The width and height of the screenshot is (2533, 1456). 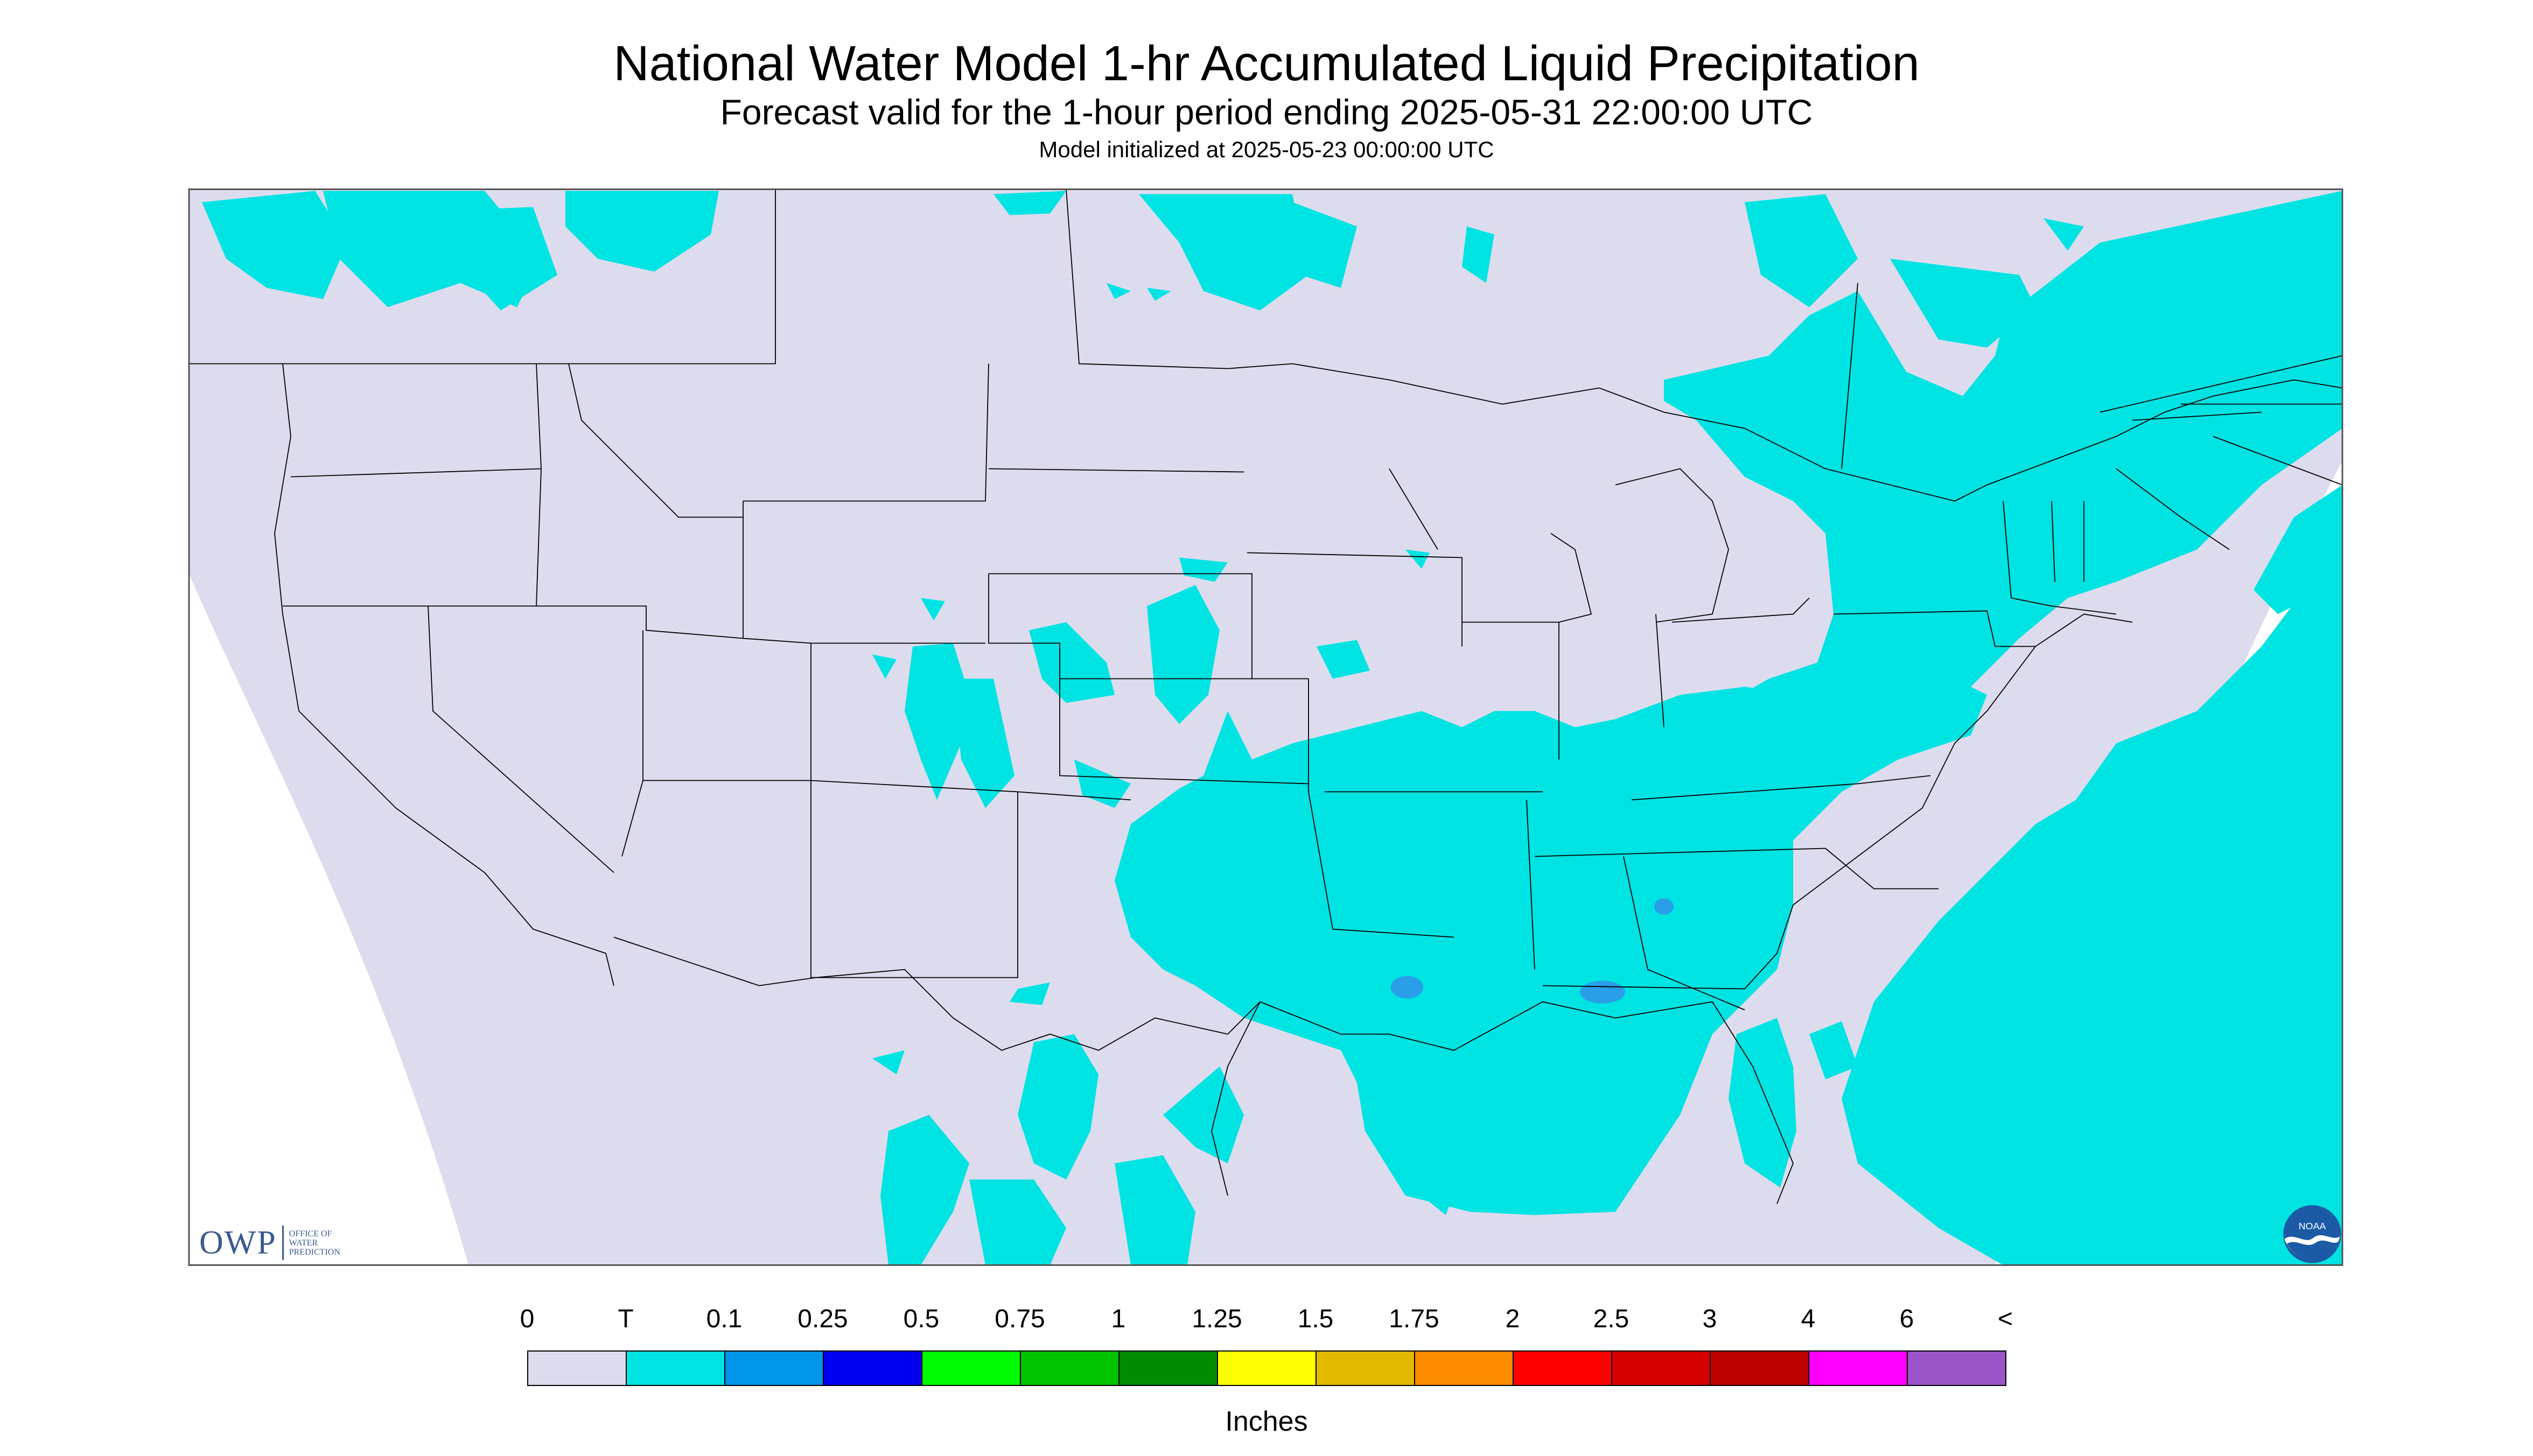 I want to click on noaa-logo-icon: NOAA, so click(x=2312, y=1234).